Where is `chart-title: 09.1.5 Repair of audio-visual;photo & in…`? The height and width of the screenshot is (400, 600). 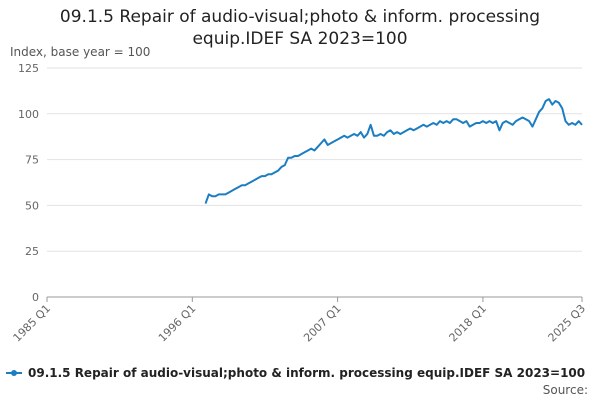
chart-title: 09.1.5 Repair of audio-visual;photo & in… is located at coordinates (300, 28).